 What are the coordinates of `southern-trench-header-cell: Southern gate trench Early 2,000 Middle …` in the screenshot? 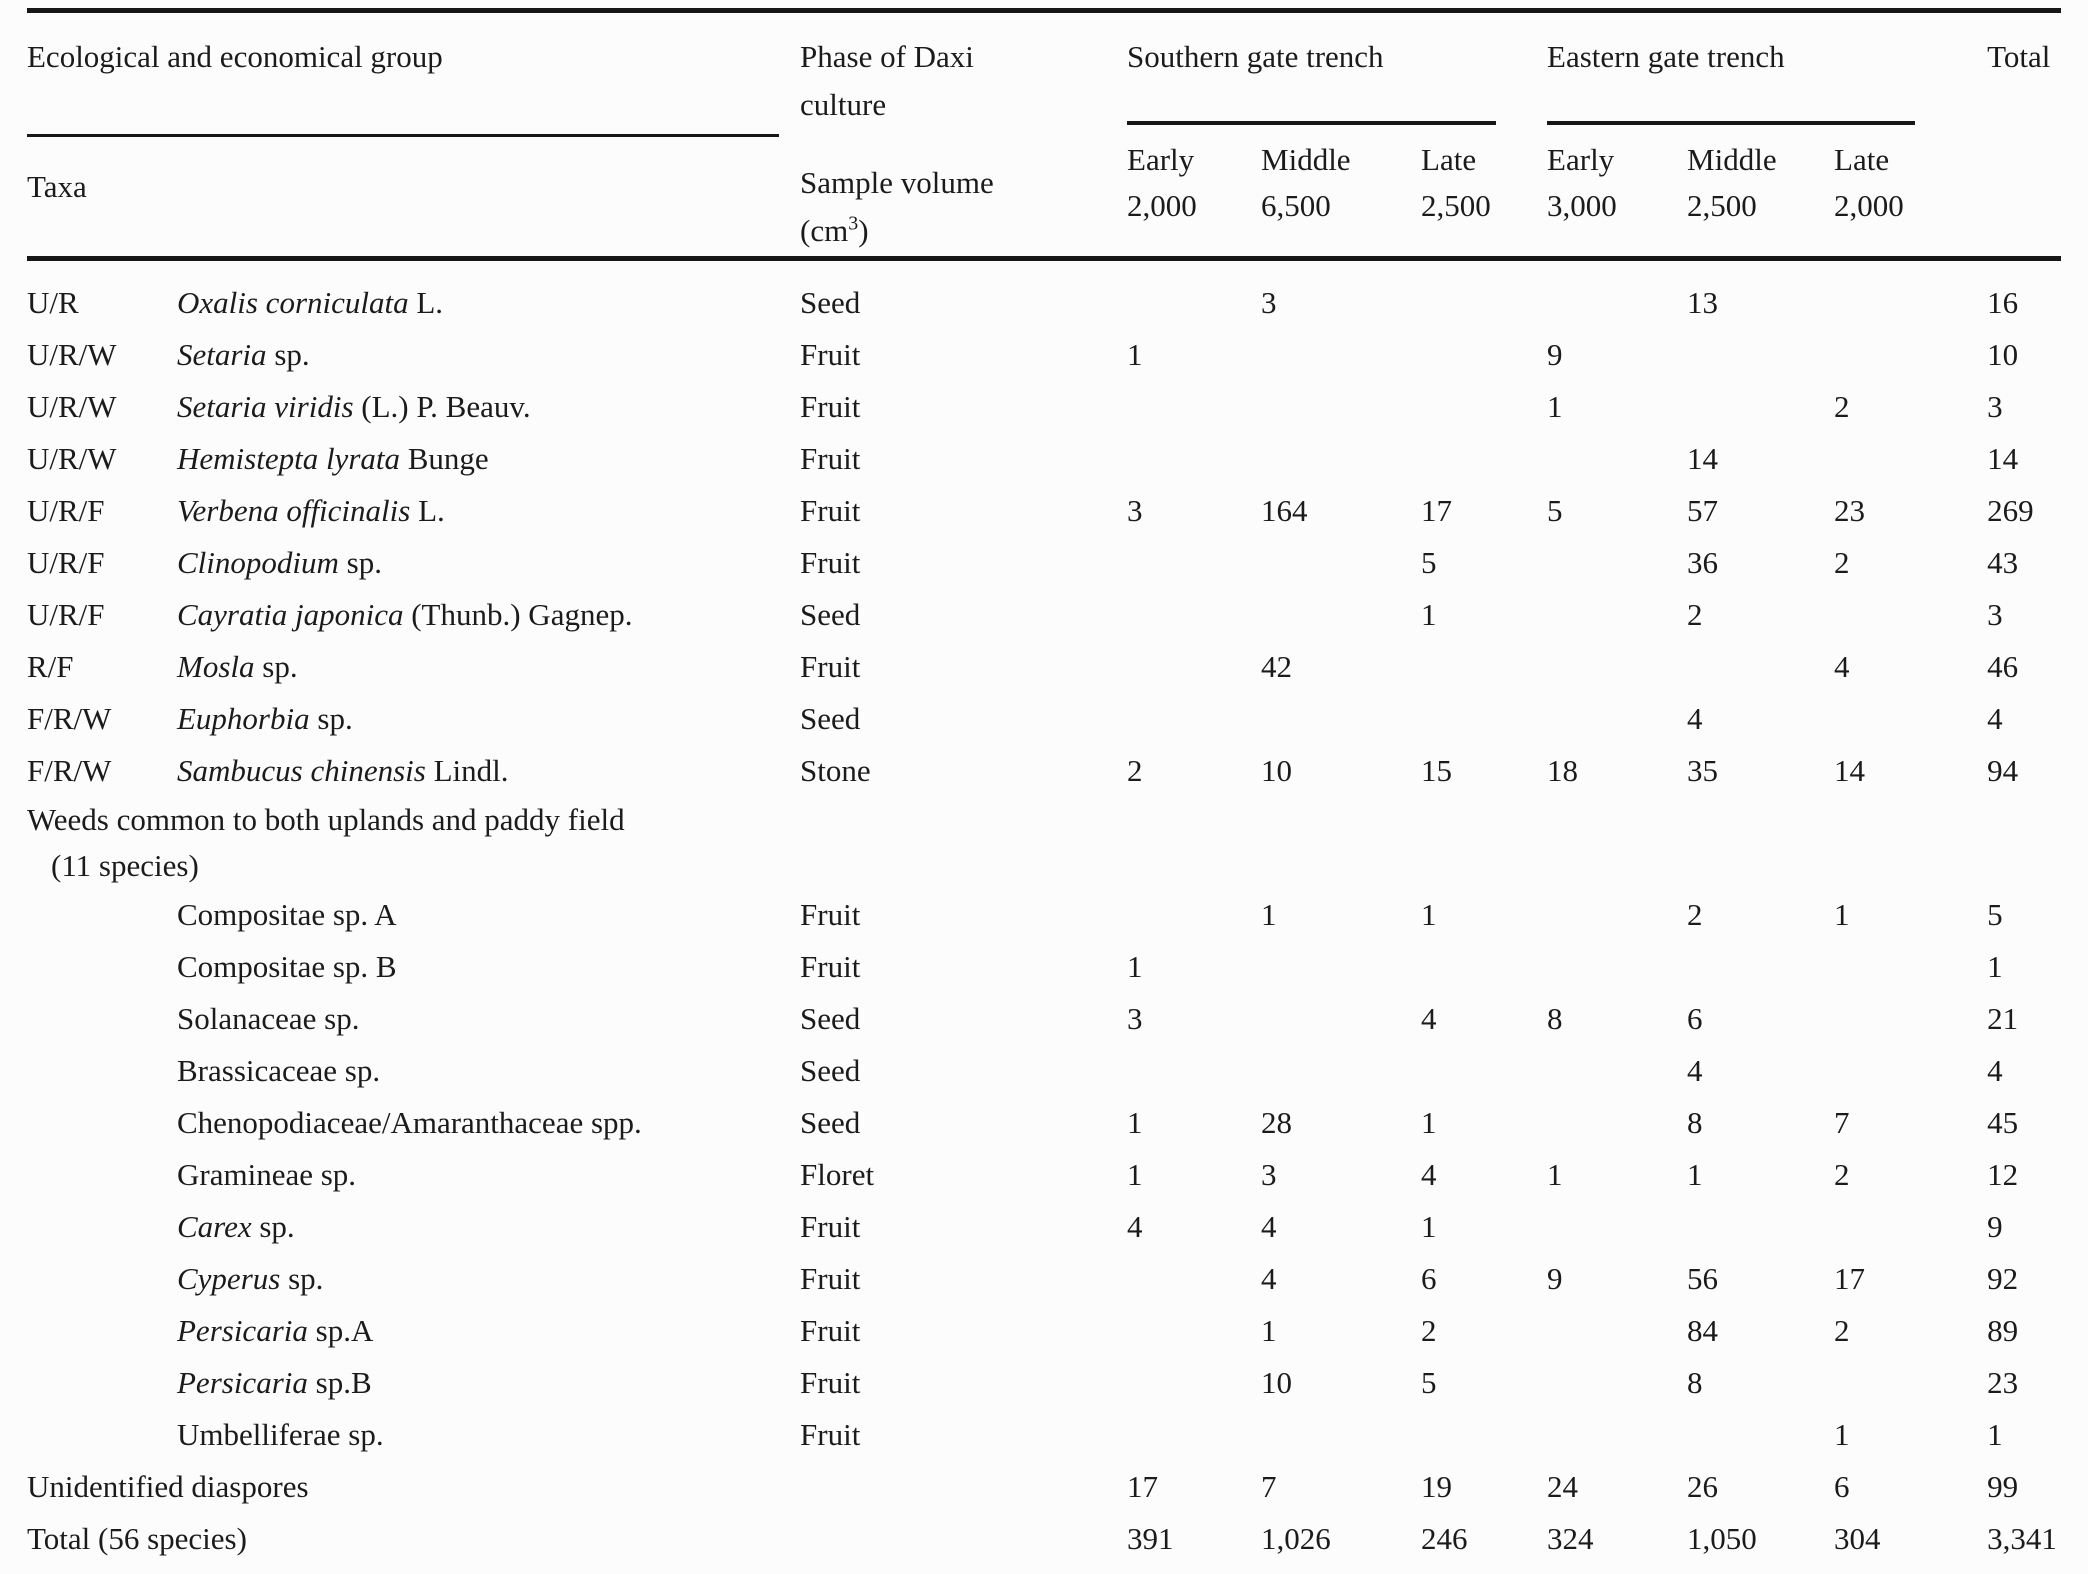 It's located at (1337, 135).